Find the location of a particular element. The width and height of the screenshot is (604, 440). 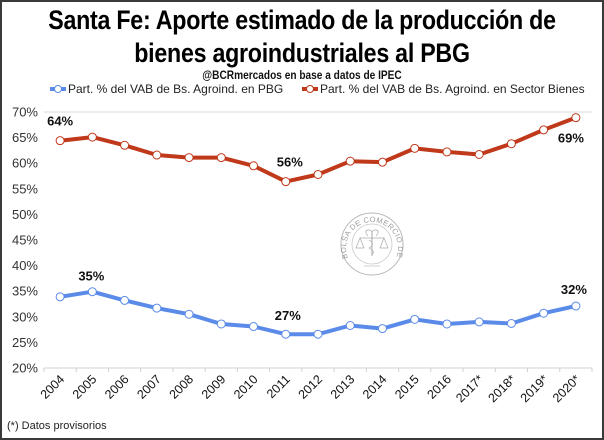

x-tick-label: 2014 is located at coordinates (375, 387).